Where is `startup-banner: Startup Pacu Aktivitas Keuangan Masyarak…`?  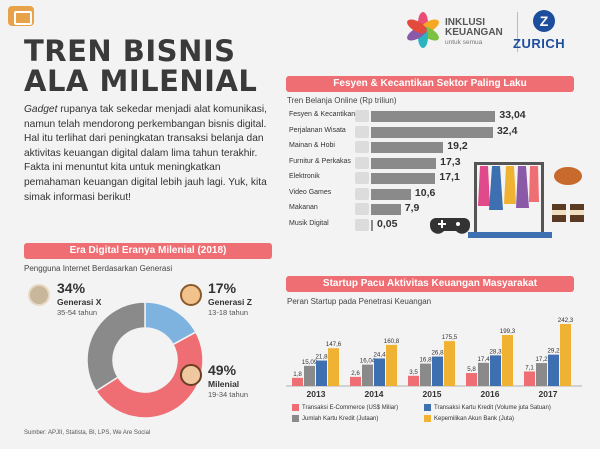 startup-banner: Startup Pacu Aktivitas Keuangan Masyarak… is located at coordinates (430, 284).